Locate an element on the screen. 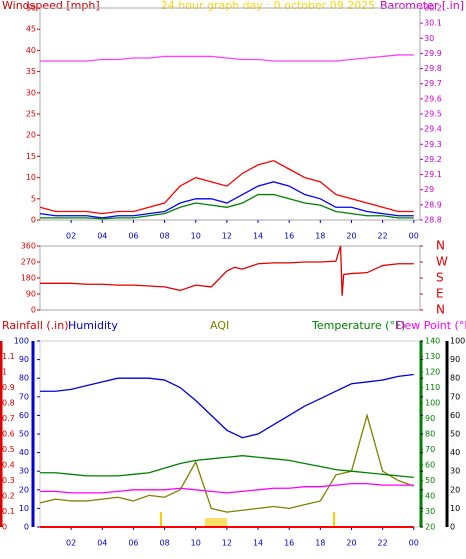 The image size is (466, 559). y-tick-label: 29.8 is located at coordinates (433, 68).